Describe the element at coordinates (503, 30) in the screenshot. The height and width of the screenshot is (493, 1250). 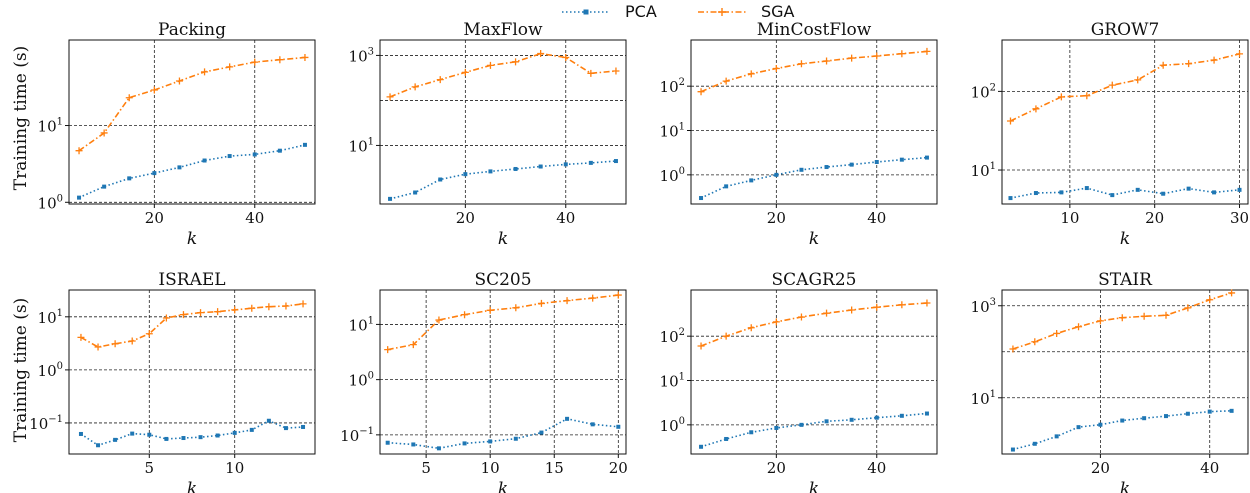
I see `panel-title: MaxFlow` at that location.